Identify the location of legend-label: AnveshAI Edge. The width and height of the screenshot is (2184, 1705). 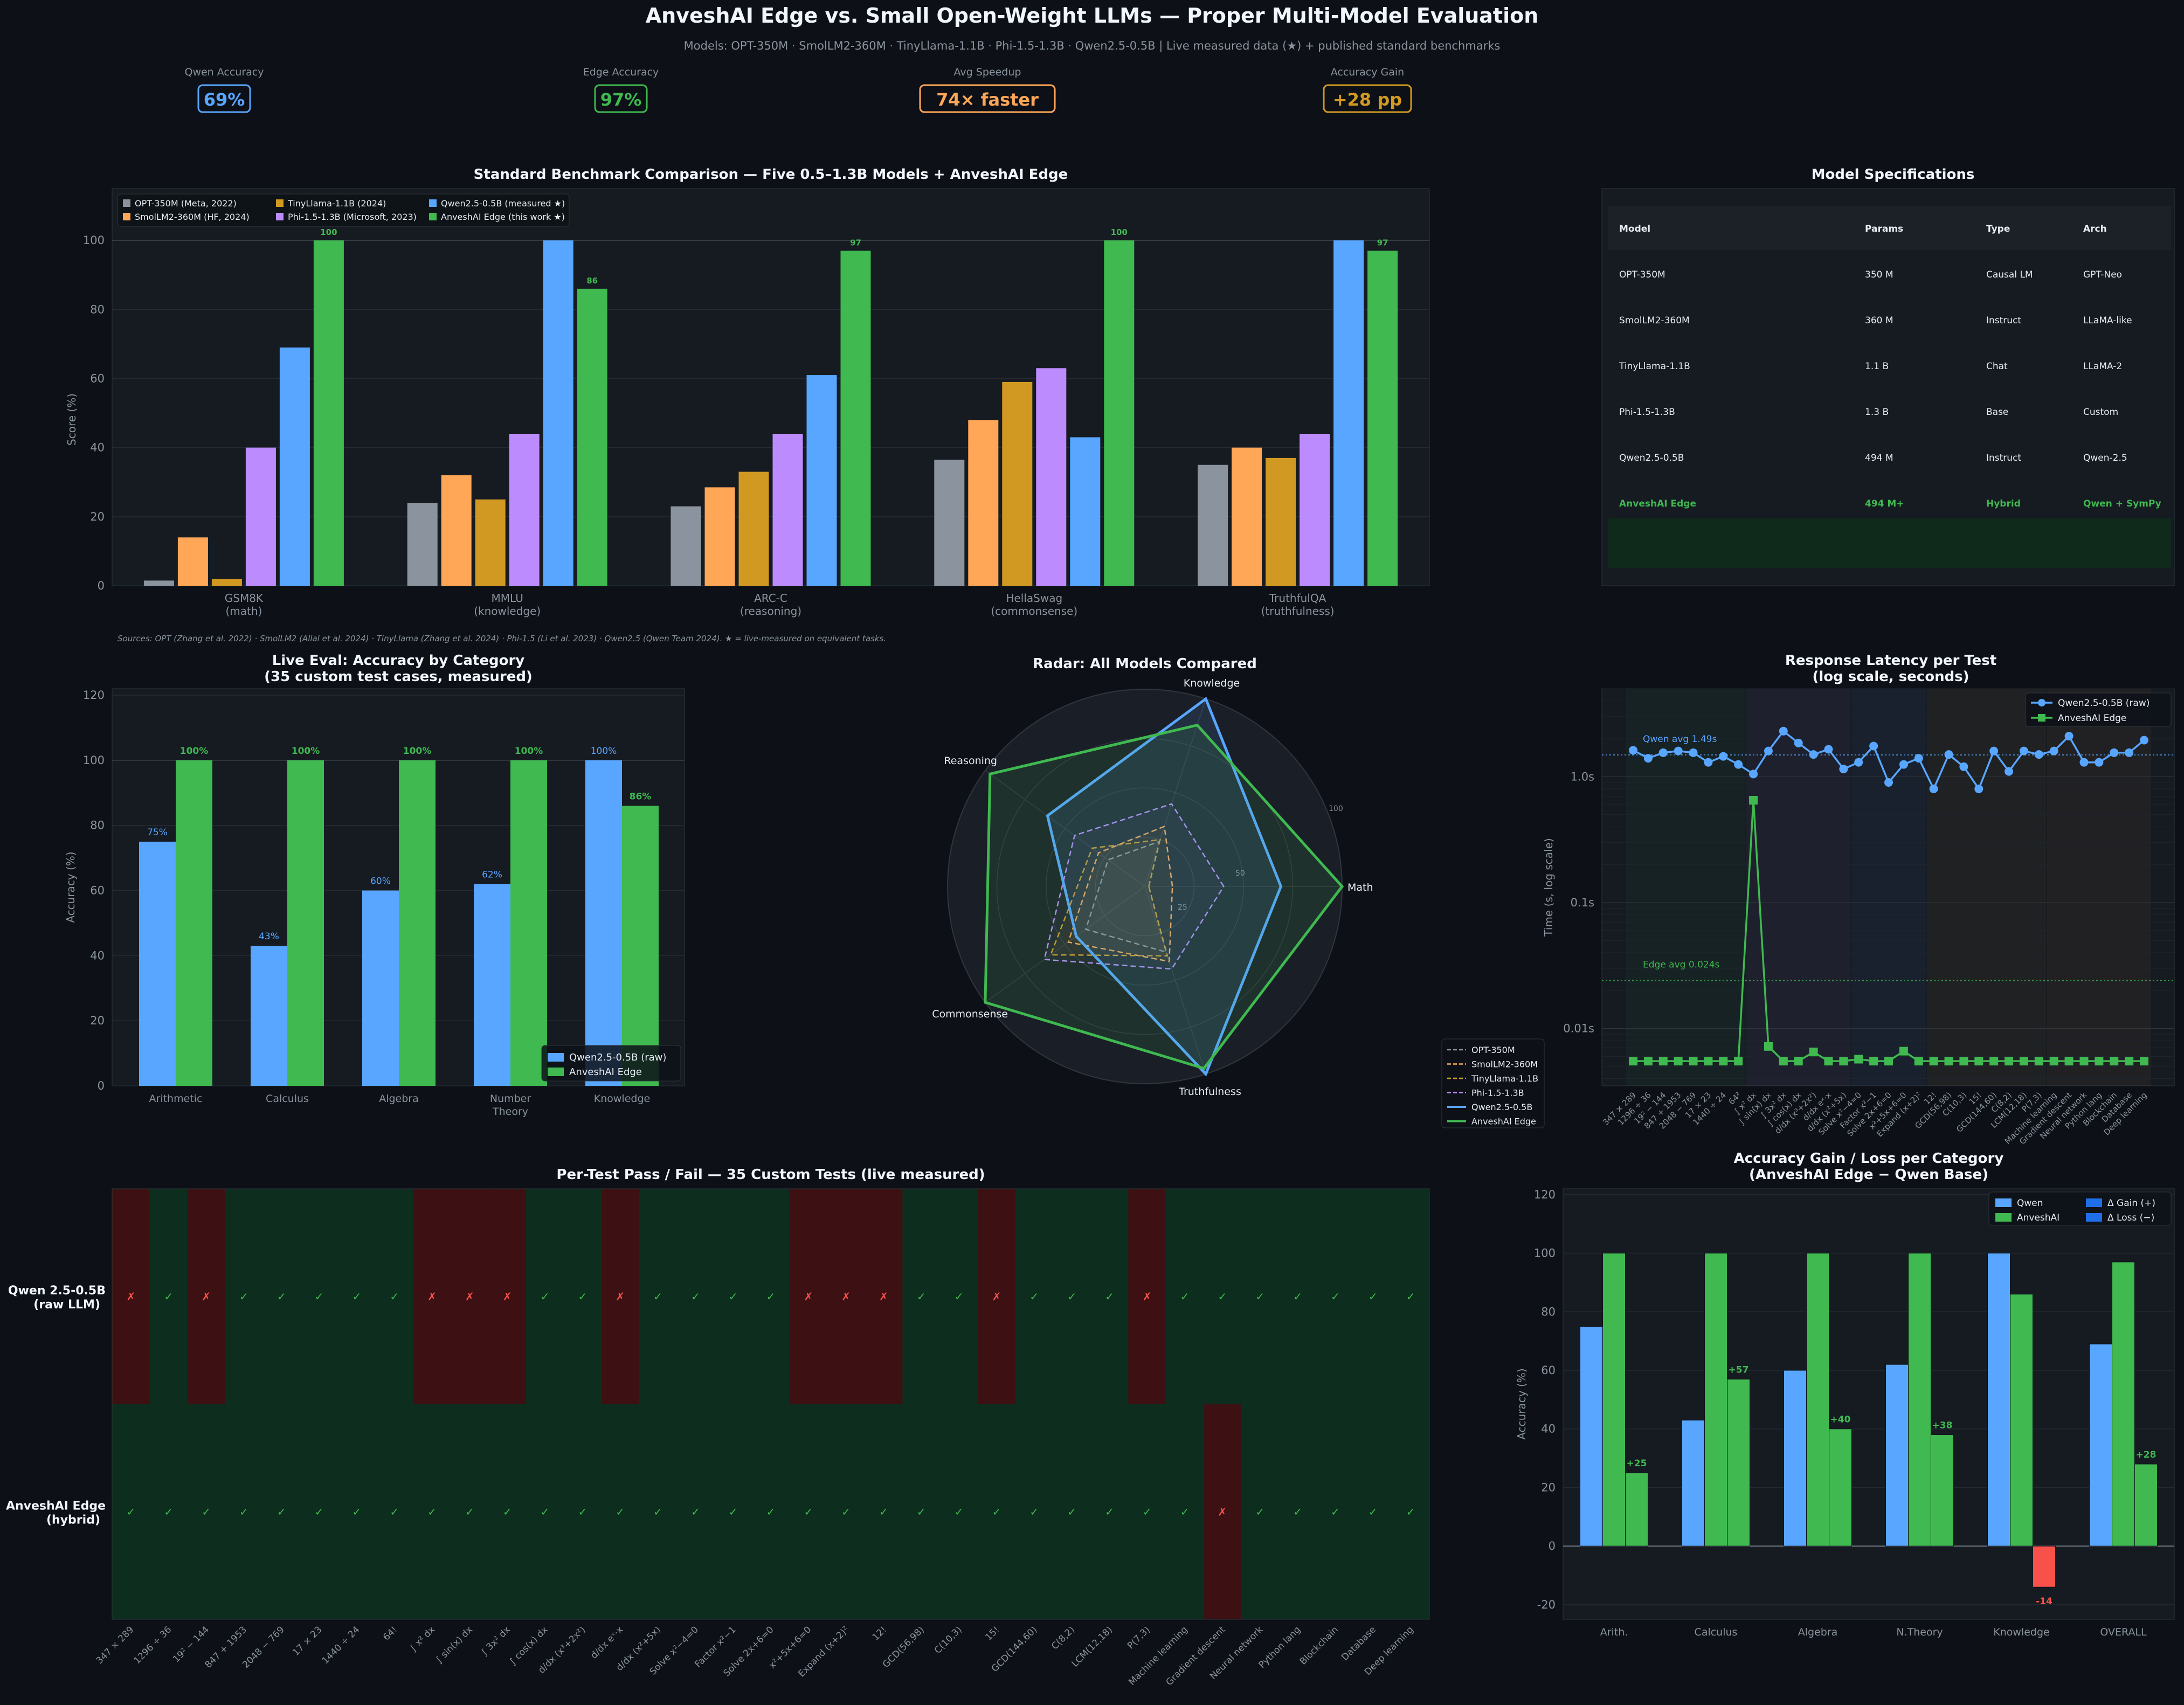
(1503, 1122).